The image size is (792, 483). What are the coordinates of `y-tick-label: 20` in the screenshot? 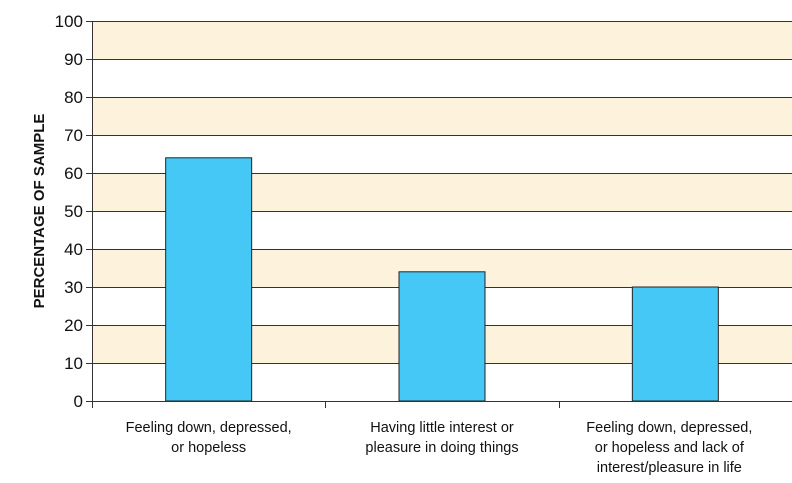 It's located at (73, 325).